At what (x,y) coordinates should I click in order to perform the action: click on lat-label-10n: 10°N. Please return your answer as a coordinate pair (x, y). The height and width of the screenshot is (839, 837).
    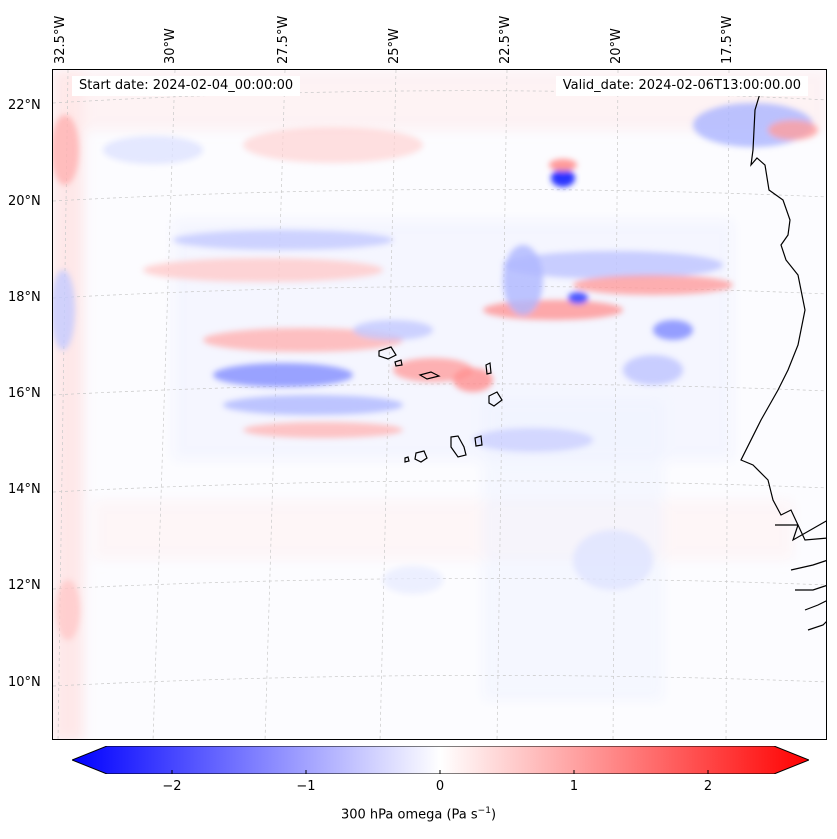
    Looking at the image, I should click on (24, 682).